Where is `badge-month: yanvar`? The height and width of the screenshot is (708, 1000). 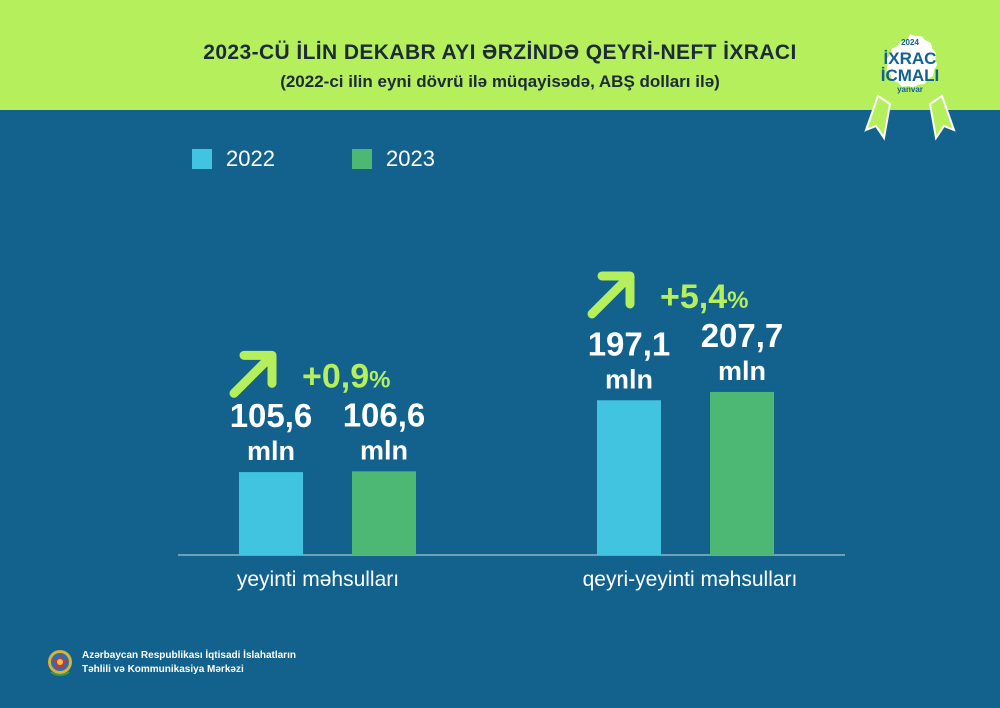 badge-month: yanvar is located at coordinates (910, 89).